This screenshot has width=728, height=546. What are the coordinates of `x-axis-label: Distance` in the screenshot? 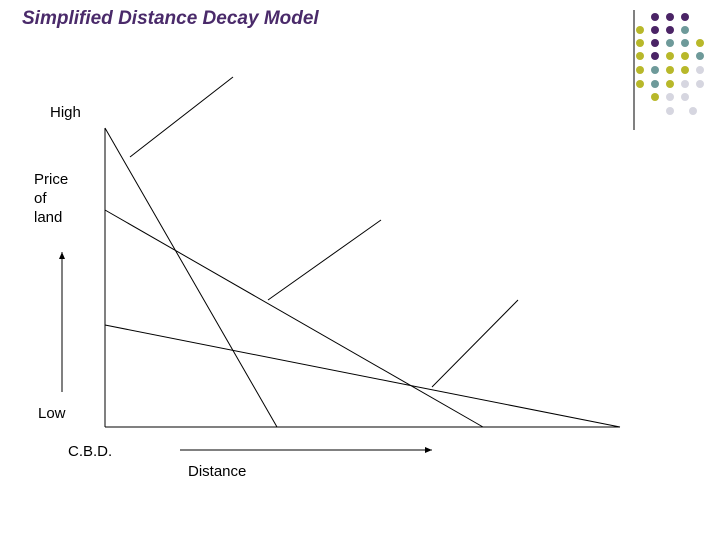 It's located at (217, 471).